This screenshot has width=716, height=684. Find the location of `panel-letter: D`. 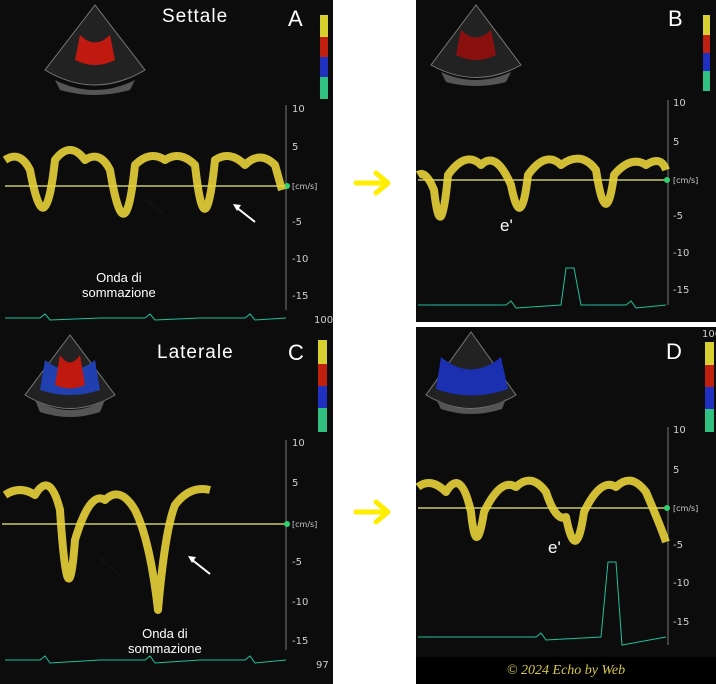

panel-letter: D is located at coordinates (674, 351).